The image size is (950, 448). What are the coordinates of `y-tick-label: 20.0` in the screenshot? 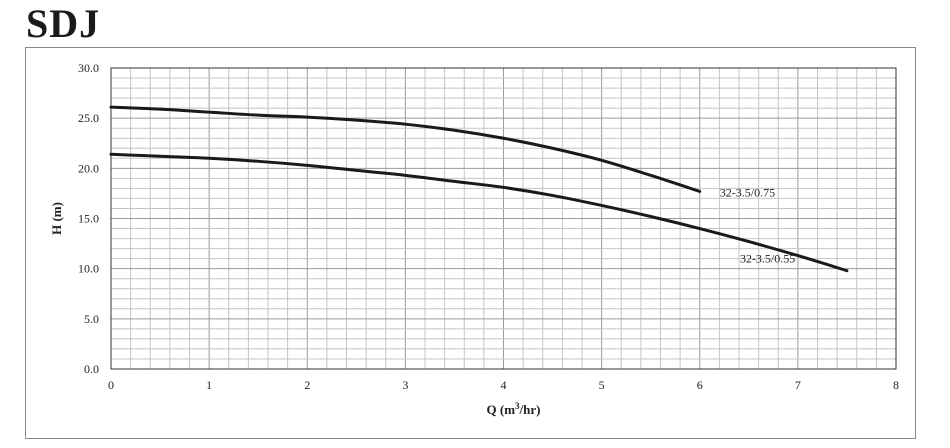 It's located at (88, 168).